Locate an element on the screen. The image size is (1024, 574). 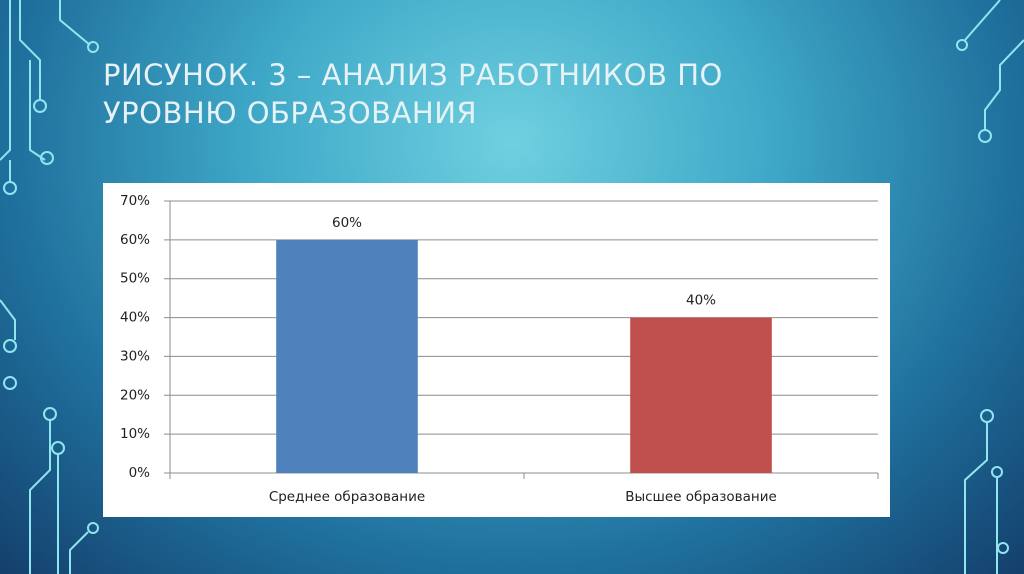
y-tick-label: 0% is located at coordinates (140, 473).